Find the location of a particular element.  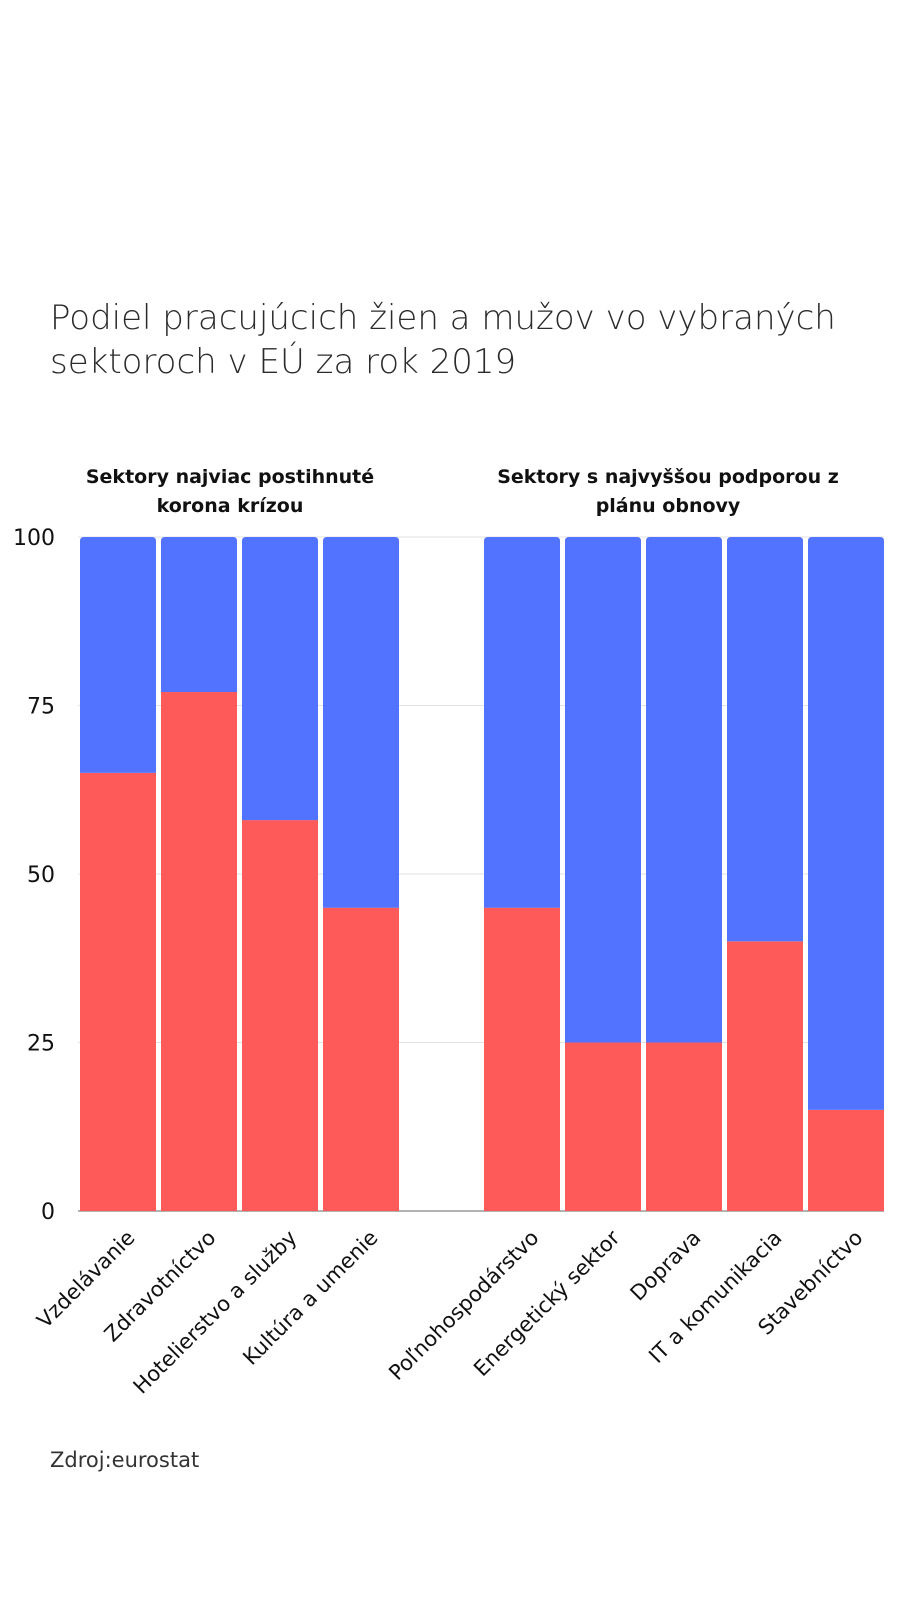

y-tick-label: 50 is located at coordinates (41, 875).